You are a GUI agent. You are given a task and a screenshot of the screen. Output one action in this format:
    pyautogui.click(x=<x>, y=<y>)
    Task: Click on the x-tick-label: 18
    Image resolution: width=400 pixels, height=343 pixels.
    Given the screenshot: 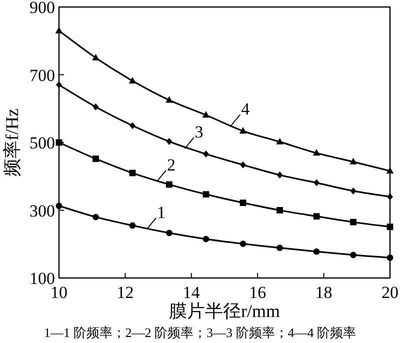 What is the action you would take?
    pyautogui.click(x=323, y=292)
    